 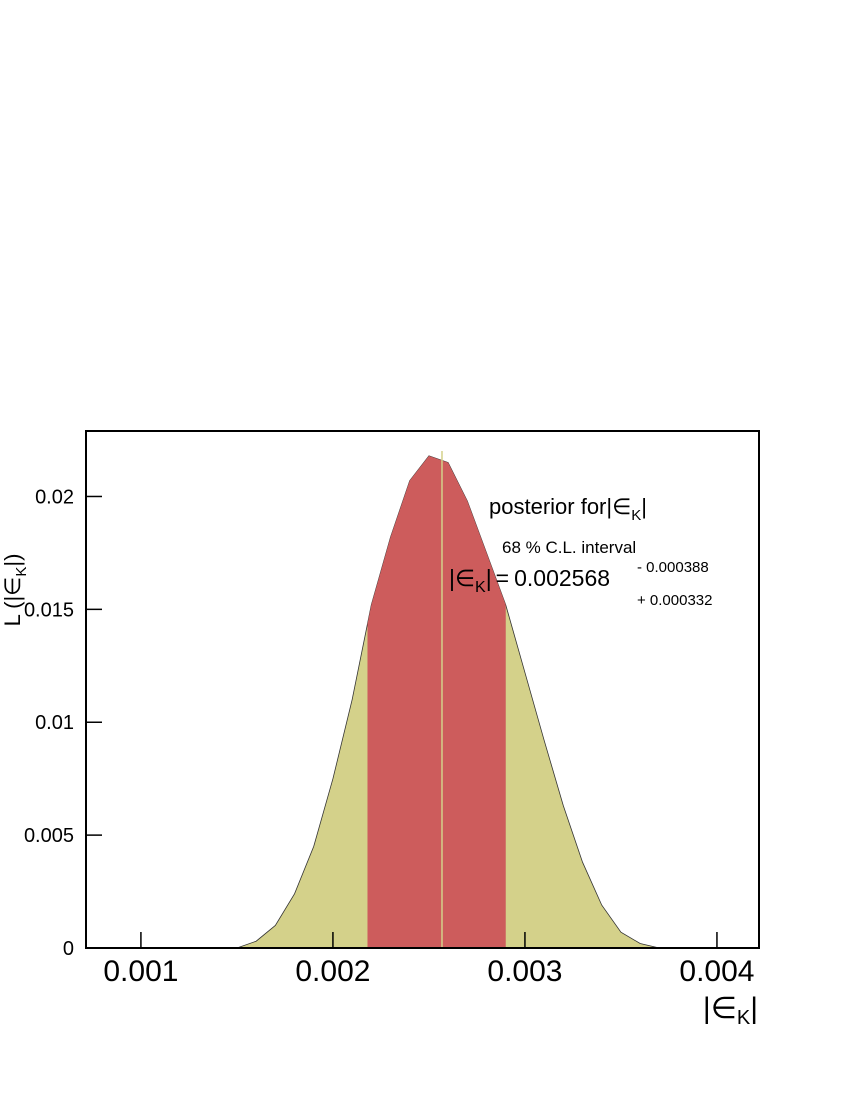 What do you see at coordinates (54, 723) in the screenshot?
I see `y-tick-label: 0.01` at bounding box center [54, 723].